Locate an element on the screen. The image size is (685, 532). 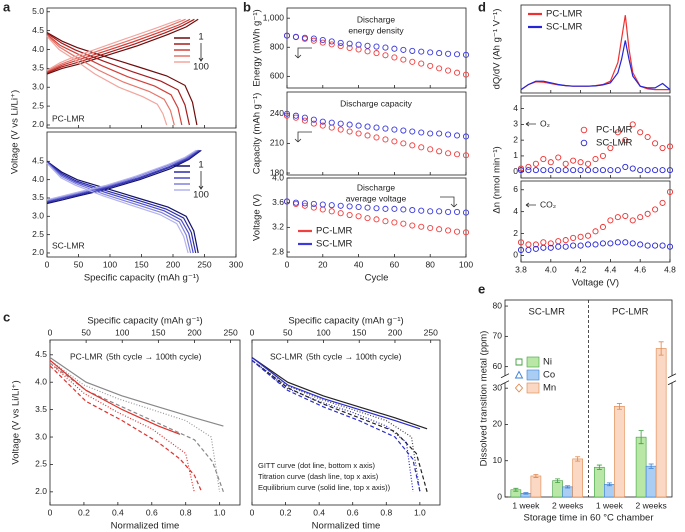
plot-note: GITT curve (dot line, bottom x axis) is located at coordinates (316, 465).